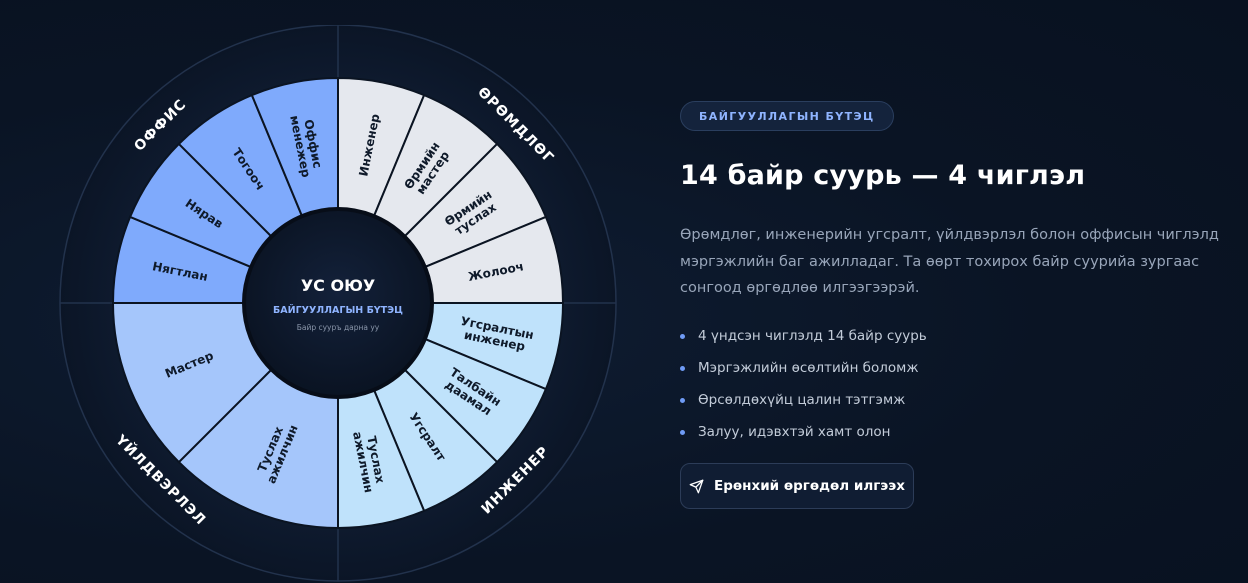  Describe the element at coordinates (794, 432) in the screenshot. I see `feature-text: Залуу, идэвхтэй хамт олон` at that location.